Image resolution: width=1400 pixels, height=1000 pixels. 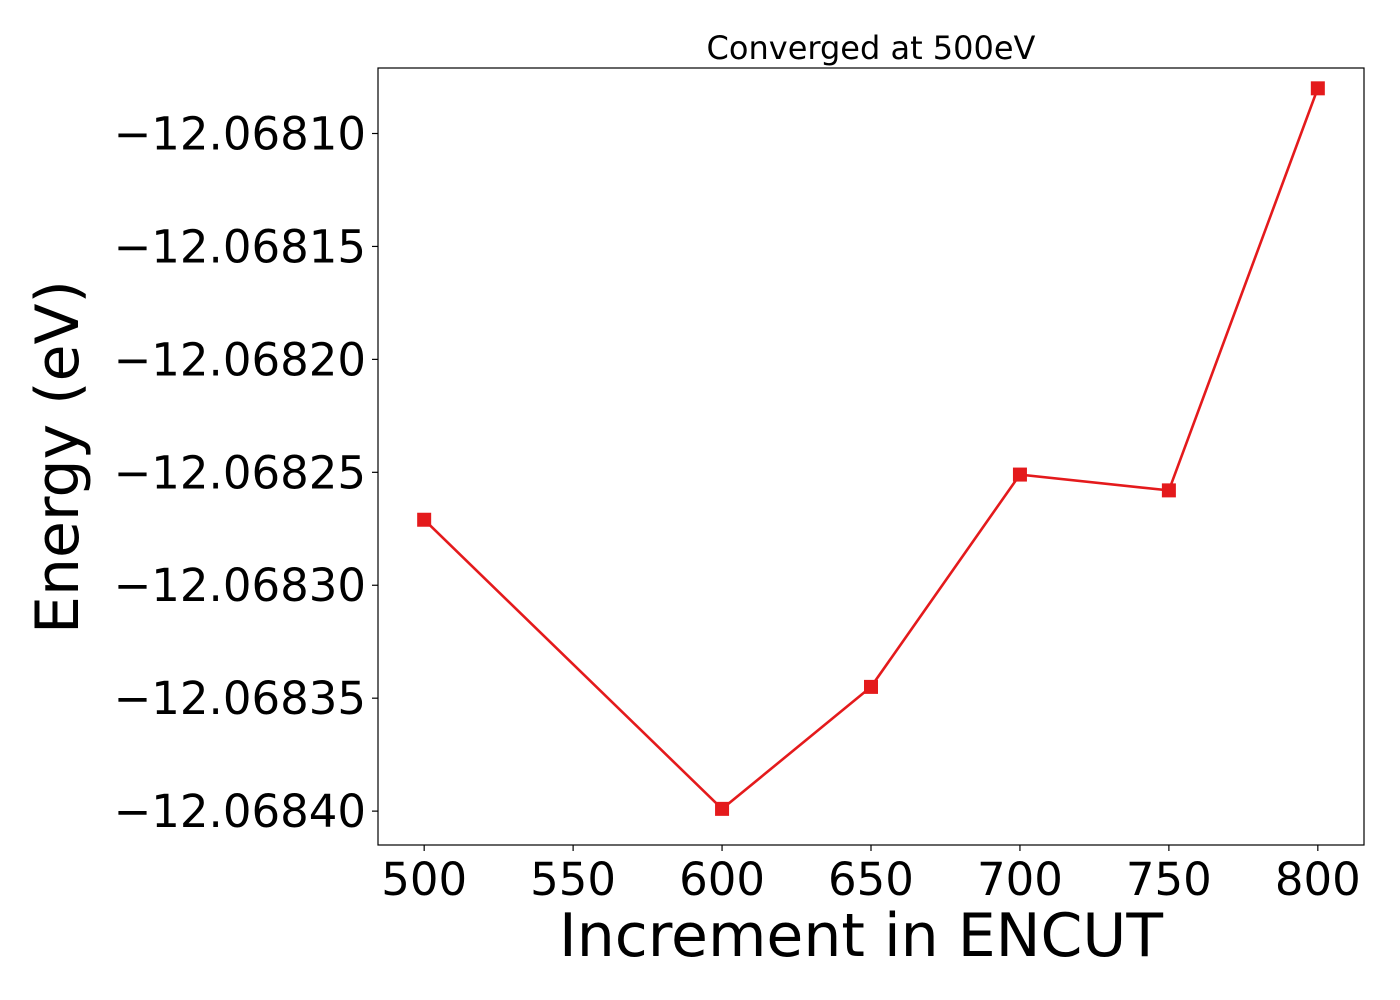 I want to click on x-tick-label: 500, so click(x=424, y=879).